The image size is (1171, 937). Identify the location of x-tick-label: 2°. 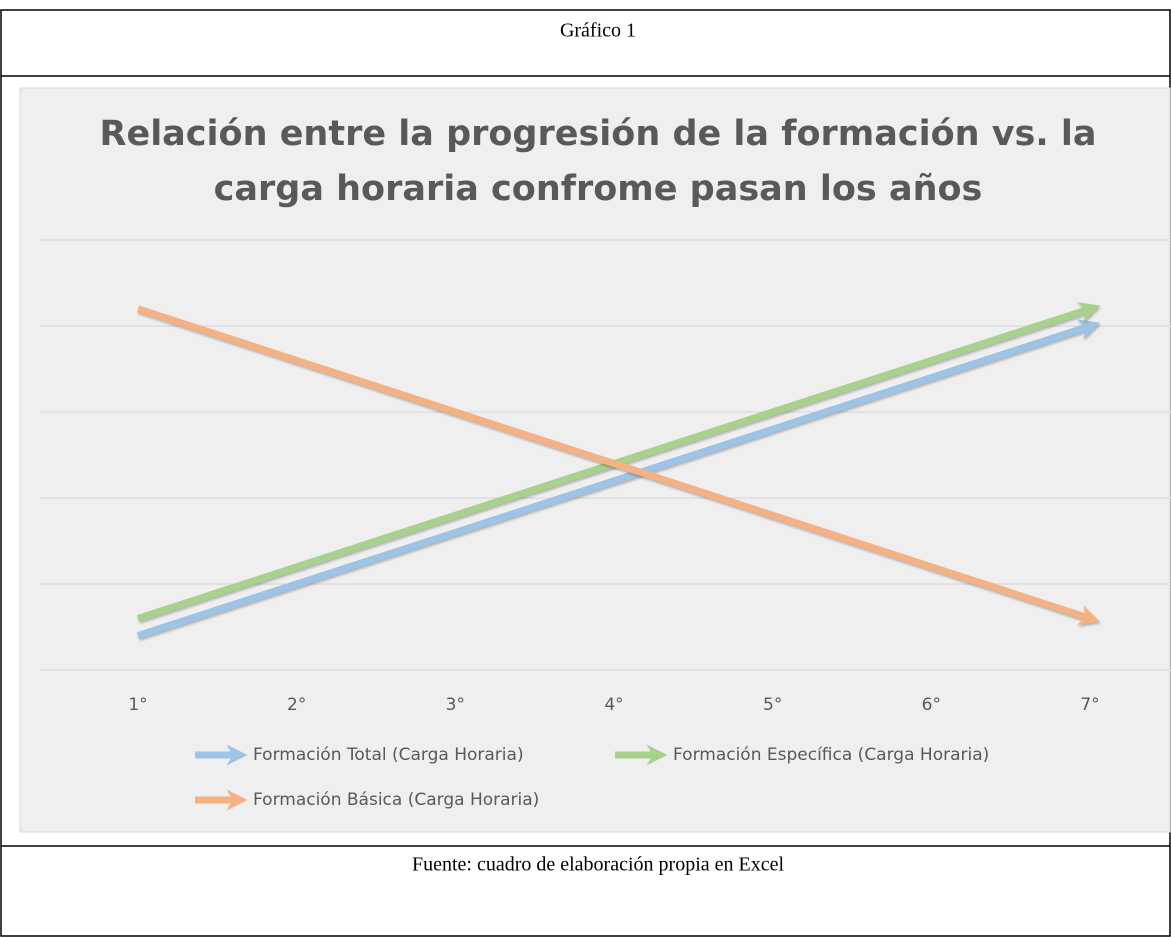
(296, 705).